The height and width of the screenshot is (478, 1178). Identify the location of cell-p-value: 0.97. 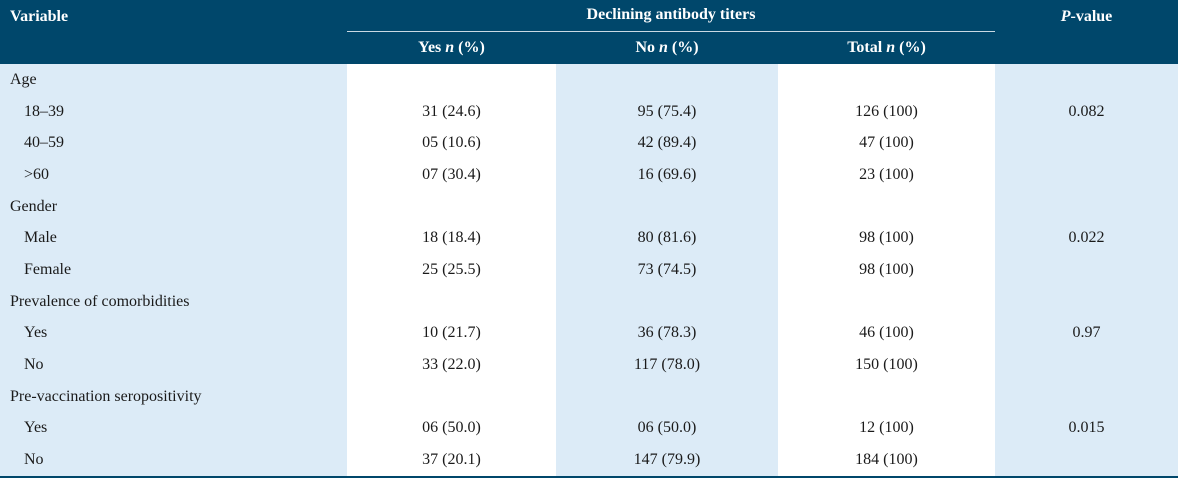
(1086, 333).